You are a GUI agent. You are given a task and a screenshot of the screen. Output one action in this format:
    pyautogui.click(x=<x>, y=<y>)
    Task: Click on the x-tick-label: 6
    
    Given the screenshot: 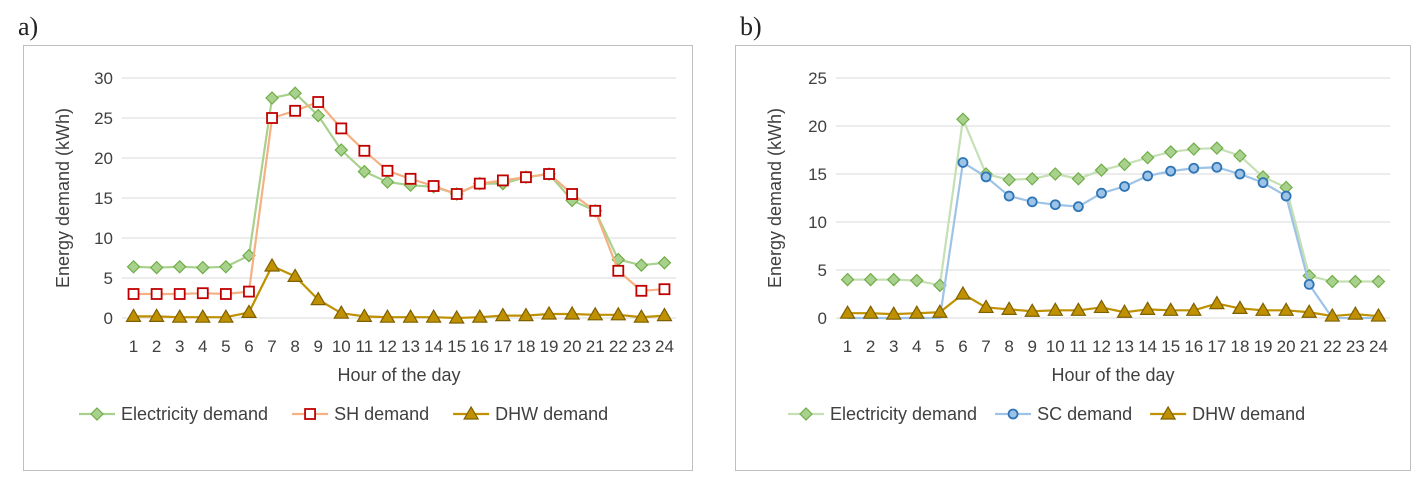 What is the action you would take?
    pyautogui.click(x=962, y=346)
    